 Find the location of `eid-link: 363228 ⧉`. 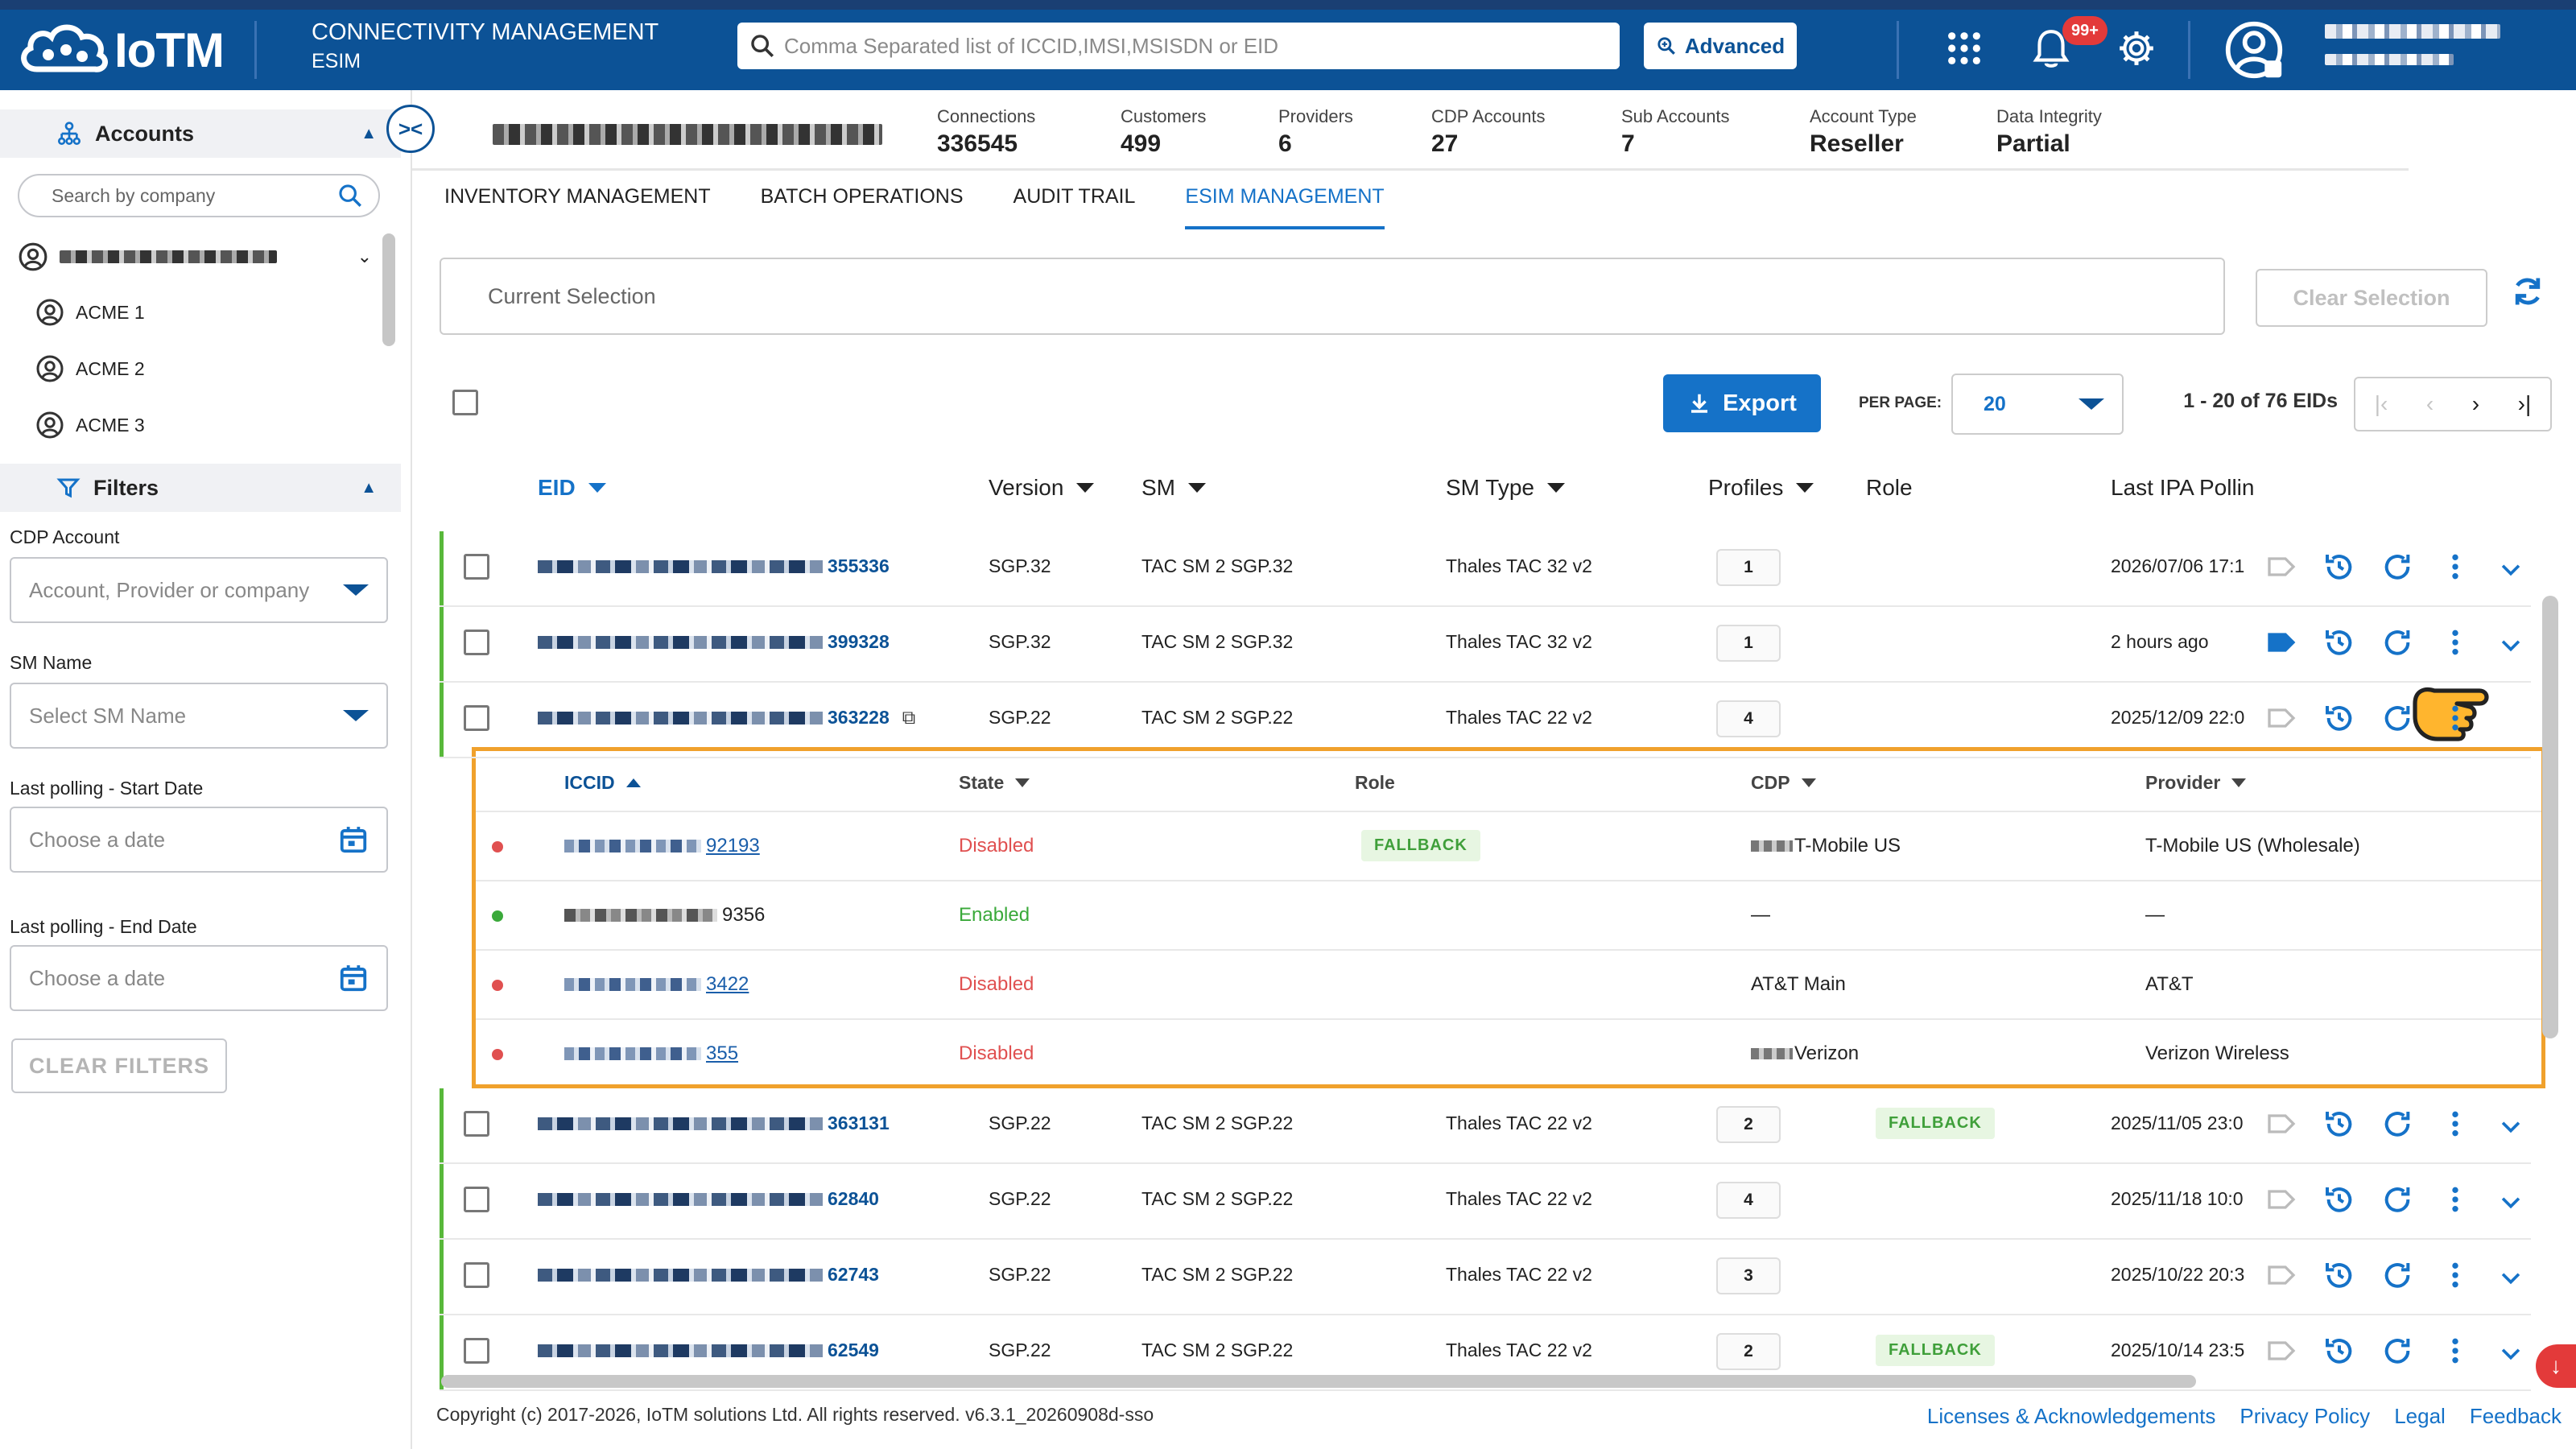

eid-link: 363228 ⧉ is located at coordinates (726, 718).